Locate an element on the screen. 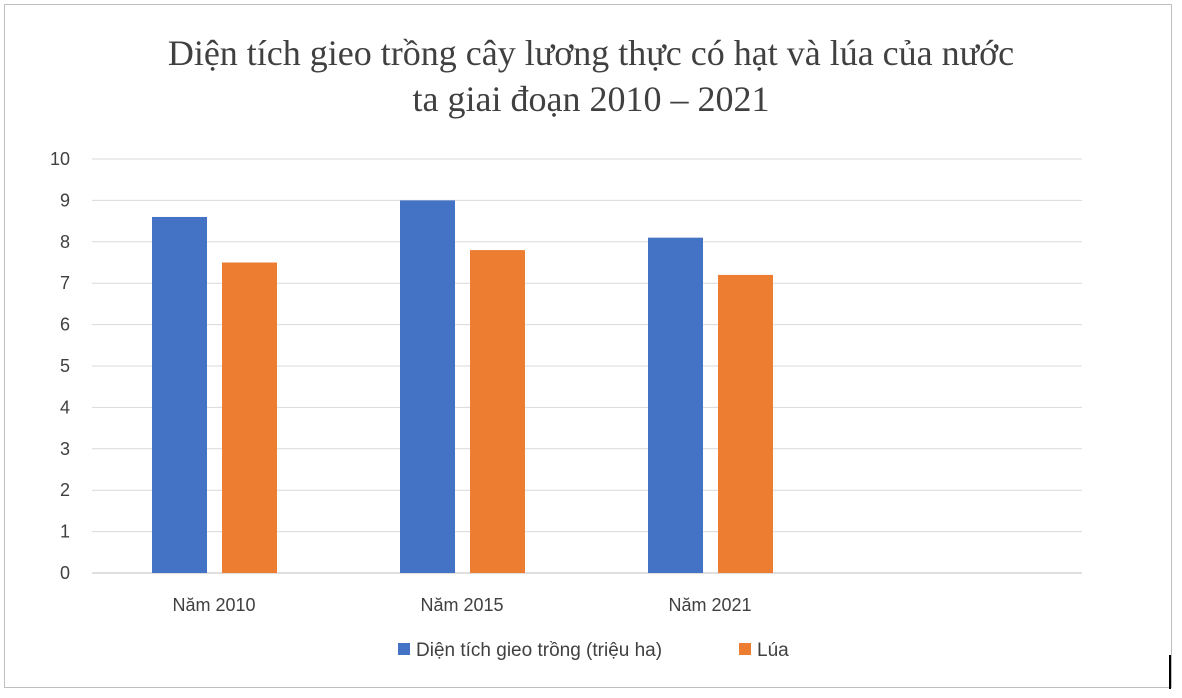 This screenshot has width=1182, height=698. y-tick-label-4: 4 is located at coordinates (65, 407).